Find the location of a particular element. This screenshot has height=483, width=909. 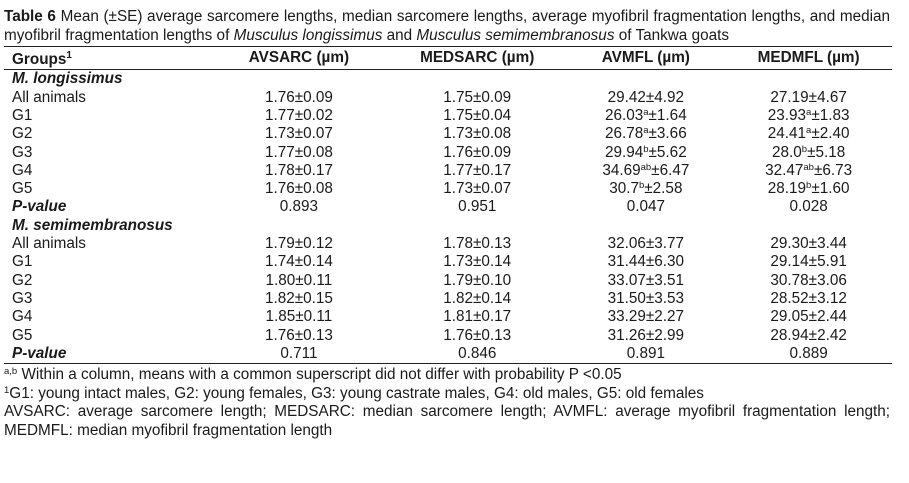

se-value: ±5.18 is located at coordinates (826, 152).